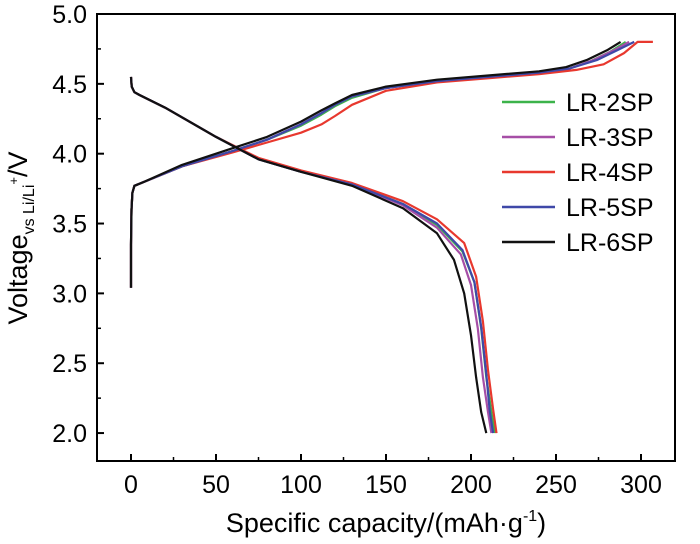  I want to click on legend-item-lr-2sp: LR-2SP, so click(578, 103).